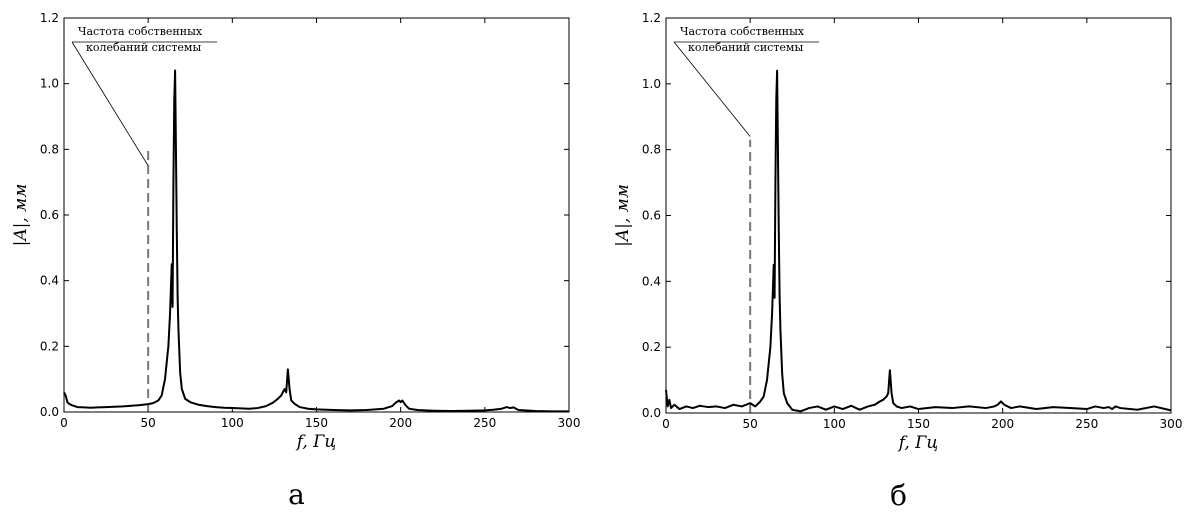 The width and height of the screenshot is (1184, 513). I want to click on panel-label: б, so click(898, 495).